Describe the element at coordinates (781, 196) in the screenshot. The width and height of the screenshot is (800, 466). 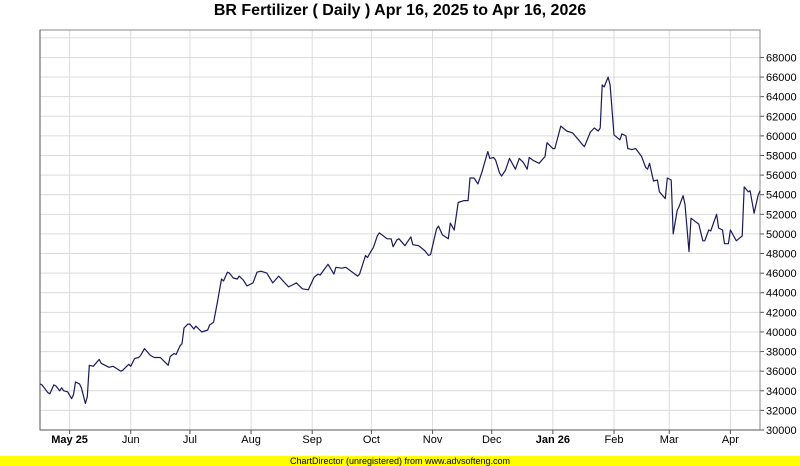
I see `y-tick-label: 54000` at that location.